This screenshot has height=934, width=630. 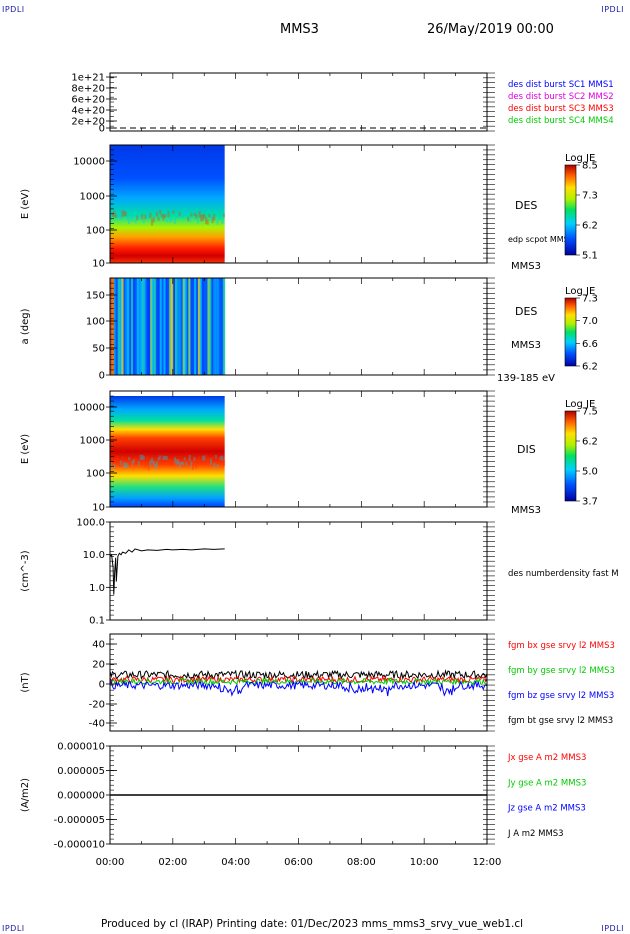 I want to click on y-tick-label: 6e+20, so click(x=88, y=100).